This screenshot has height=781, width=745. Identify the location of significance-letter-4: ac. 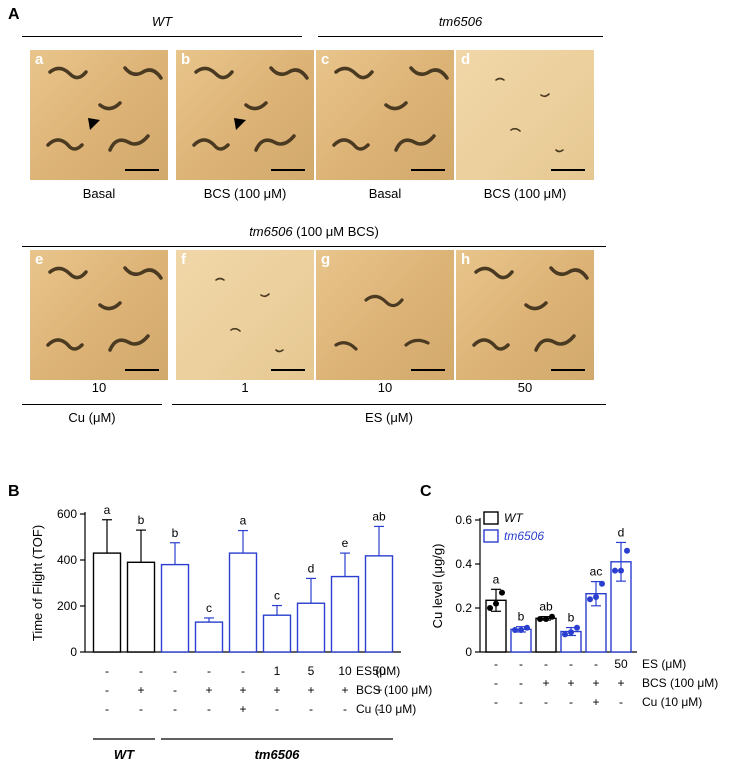
(596, 572).